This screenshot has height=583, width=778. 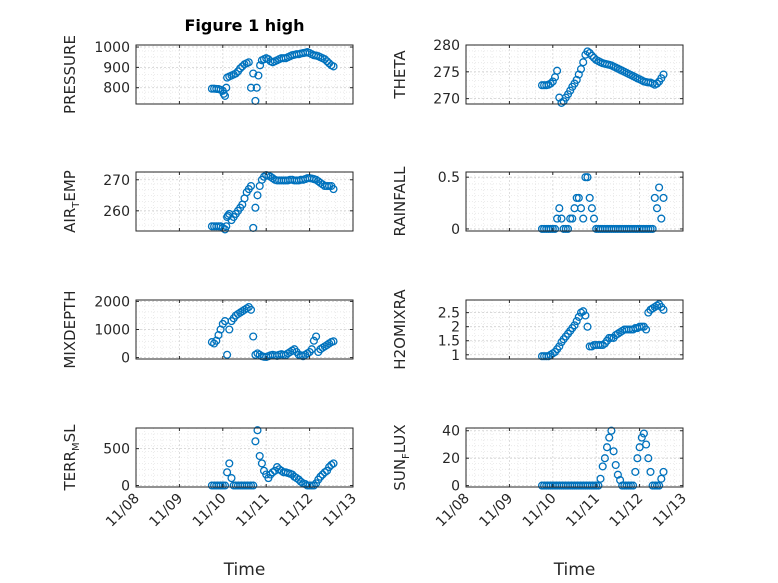 I want to click on y-tick-label: 20, so click(x=451, y=459).